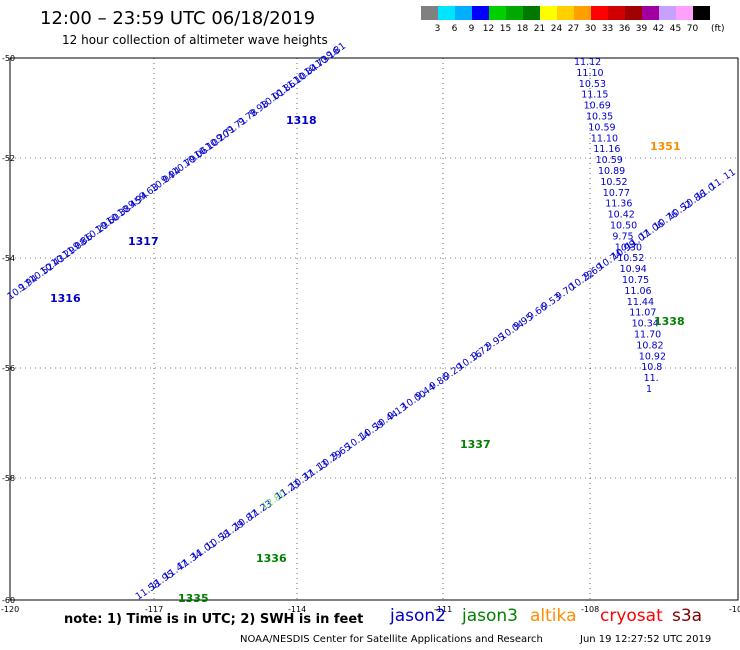  Describe the element at coordinates (488, 29) in the screenshot. I see `colorbar-label: 12` at that location.